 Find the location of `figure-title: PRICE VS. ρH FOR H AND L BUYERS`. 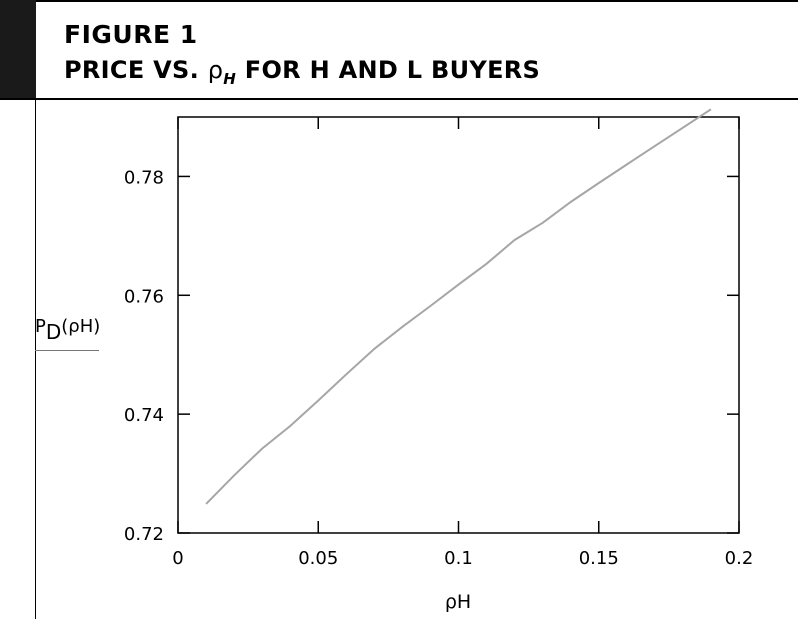

figure-title: PRICE VS. ρH FOR H AND L BUYERS is located at coordinates (302, 72).